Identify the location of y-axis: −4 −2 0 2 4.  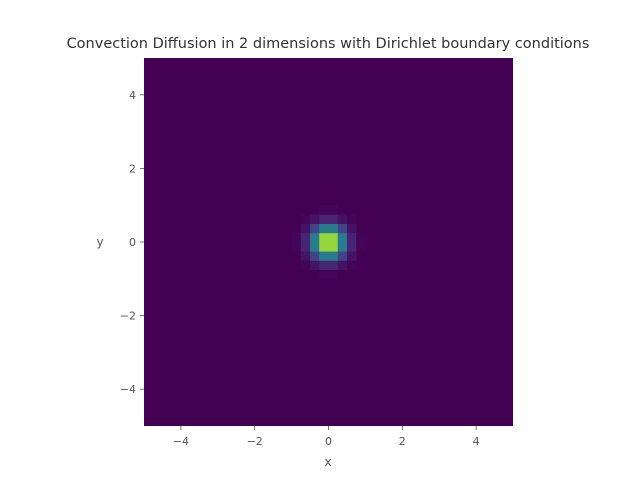
(132, 242).